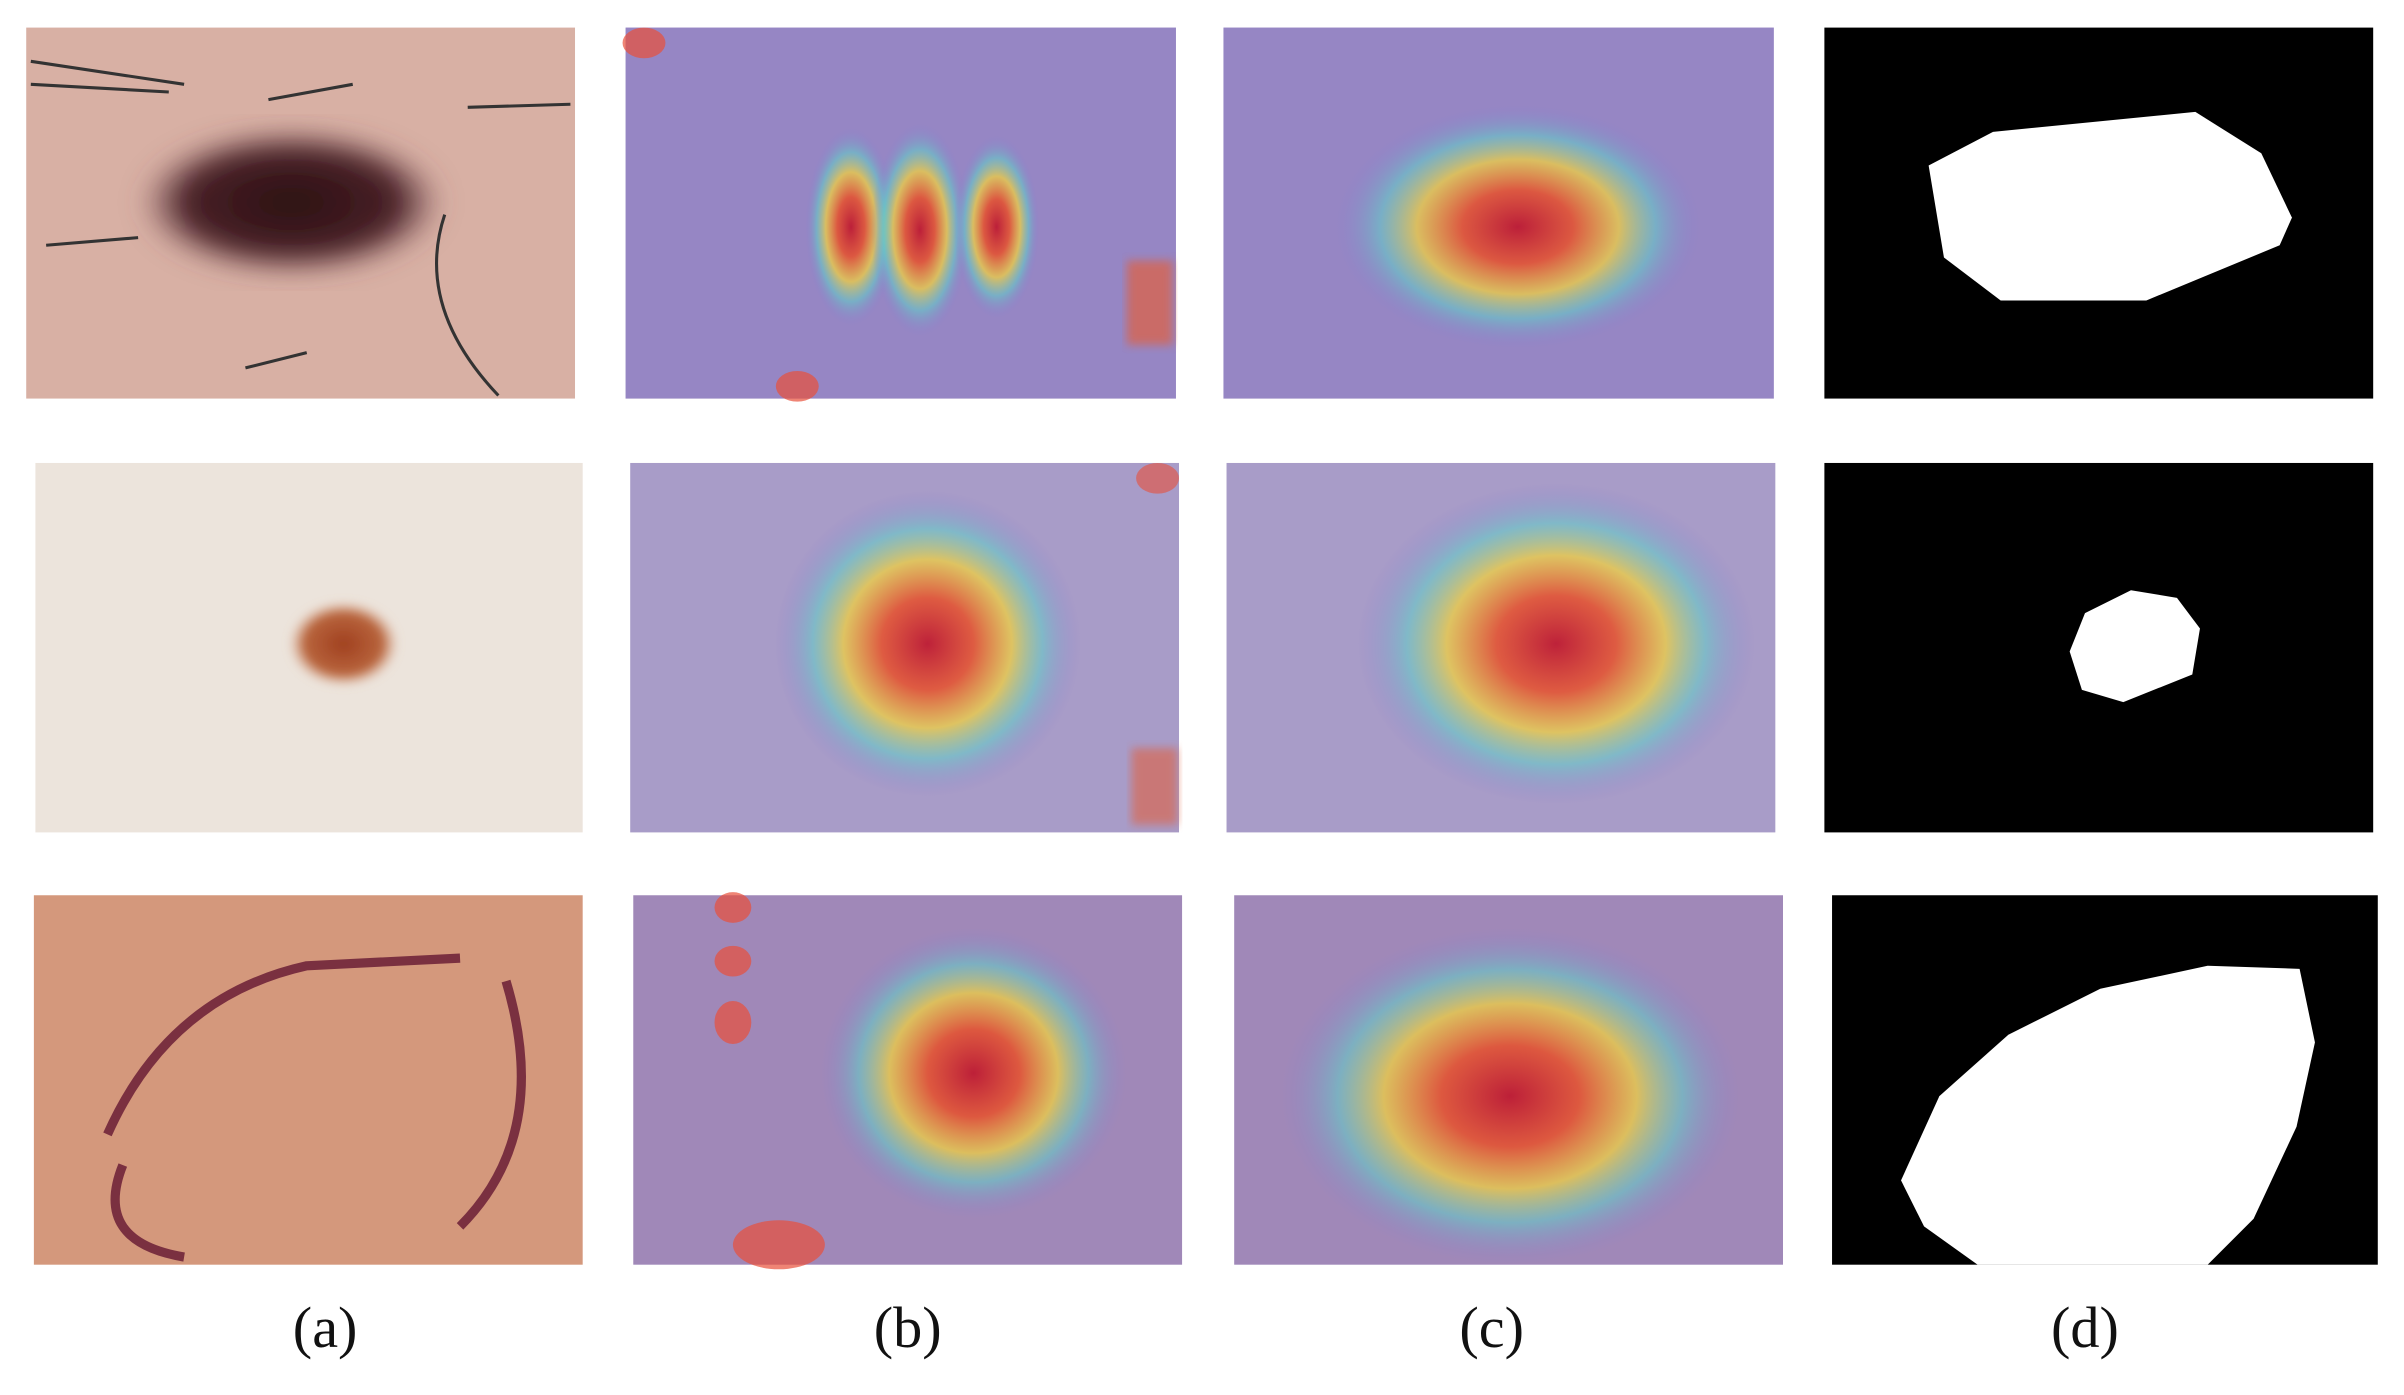  Describe the element at coordinates (1491, 1327) in the screenshot. I see `caption: (c)` at that location.